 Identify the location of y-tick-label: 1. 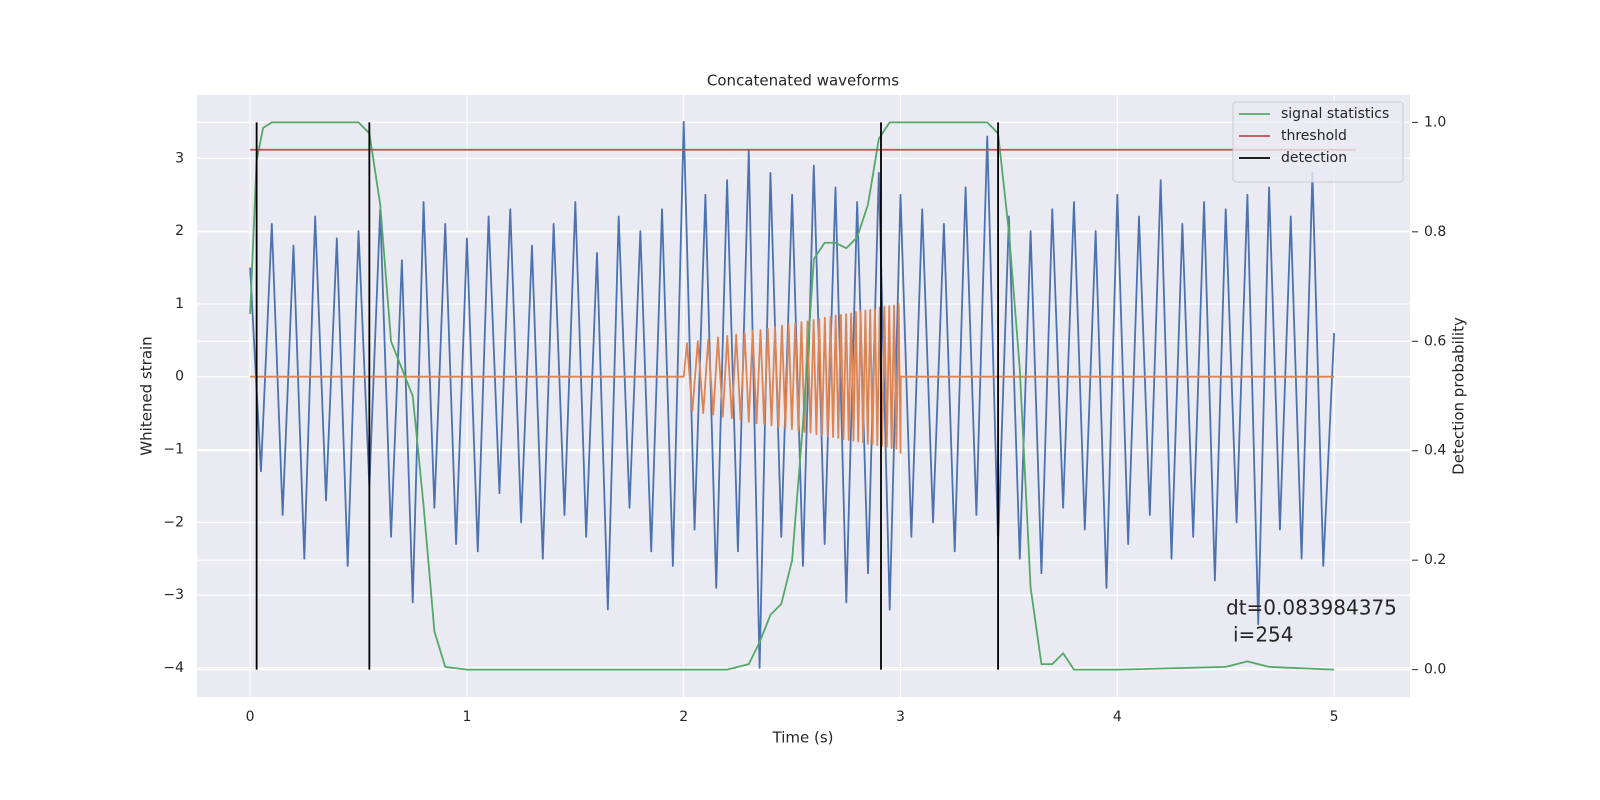
(179, 304).